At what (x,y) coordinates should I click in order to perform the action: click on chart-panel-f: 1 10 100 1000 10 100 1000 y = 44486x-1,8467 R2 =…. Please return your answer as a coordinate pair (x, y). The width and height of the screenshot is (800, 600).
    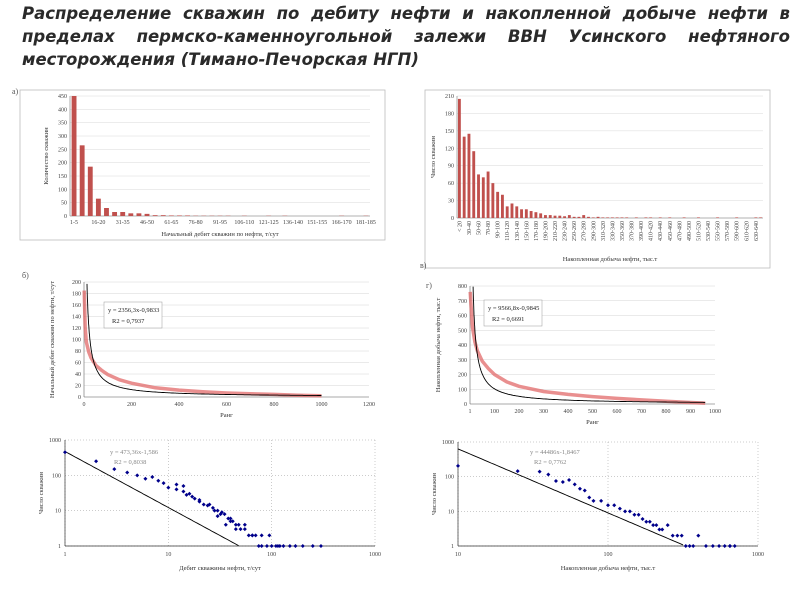
    Looking at the image, I should click on (600, 505).